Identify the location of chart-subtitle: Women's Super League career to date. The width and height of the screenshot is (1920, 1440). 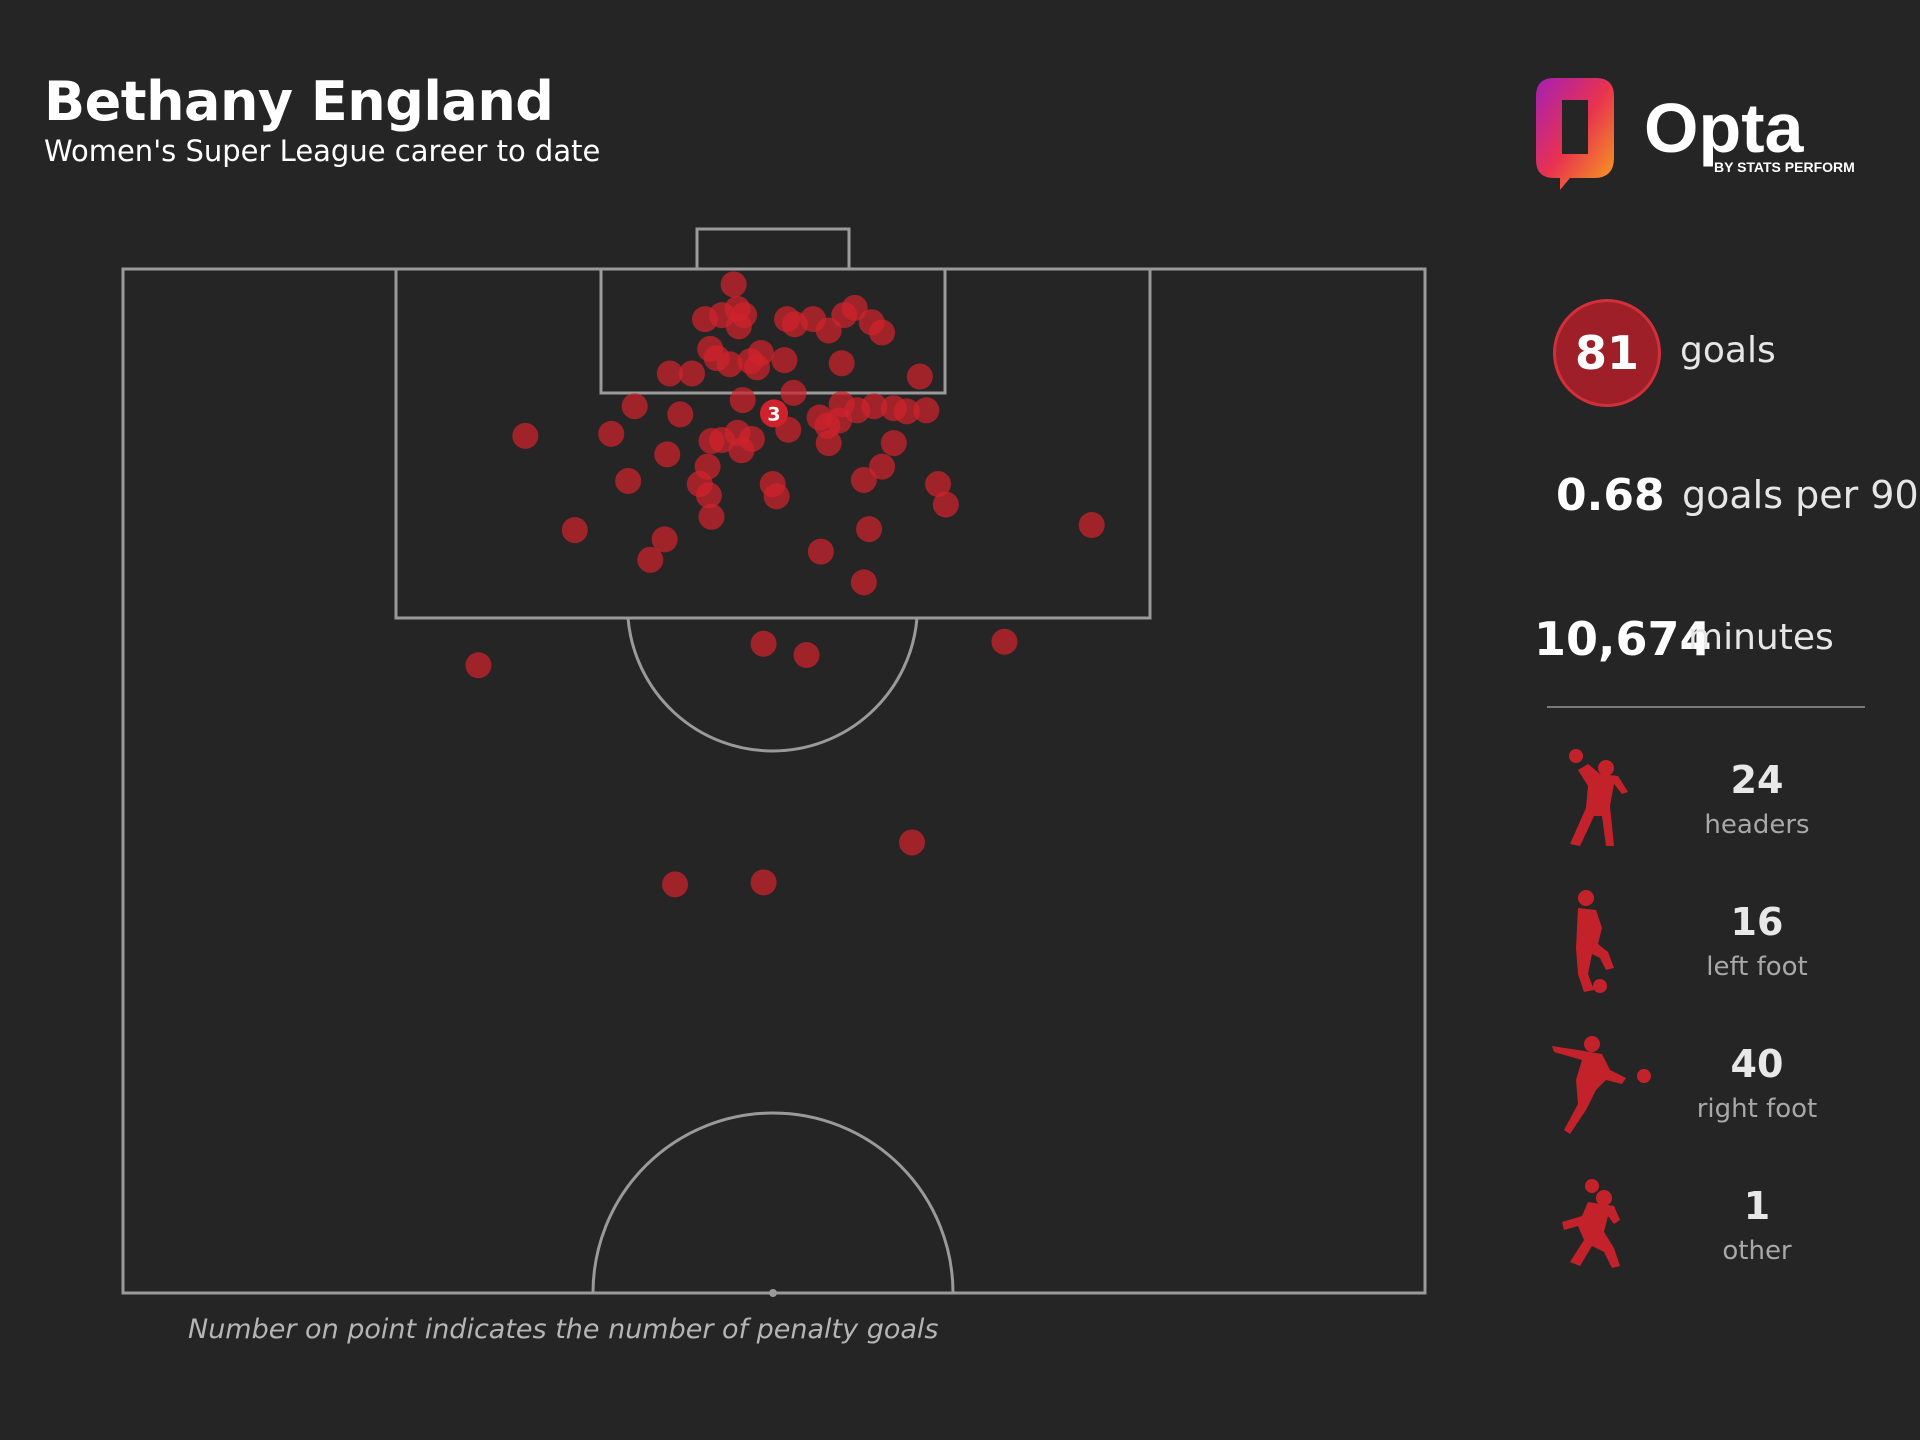
(322, 151).